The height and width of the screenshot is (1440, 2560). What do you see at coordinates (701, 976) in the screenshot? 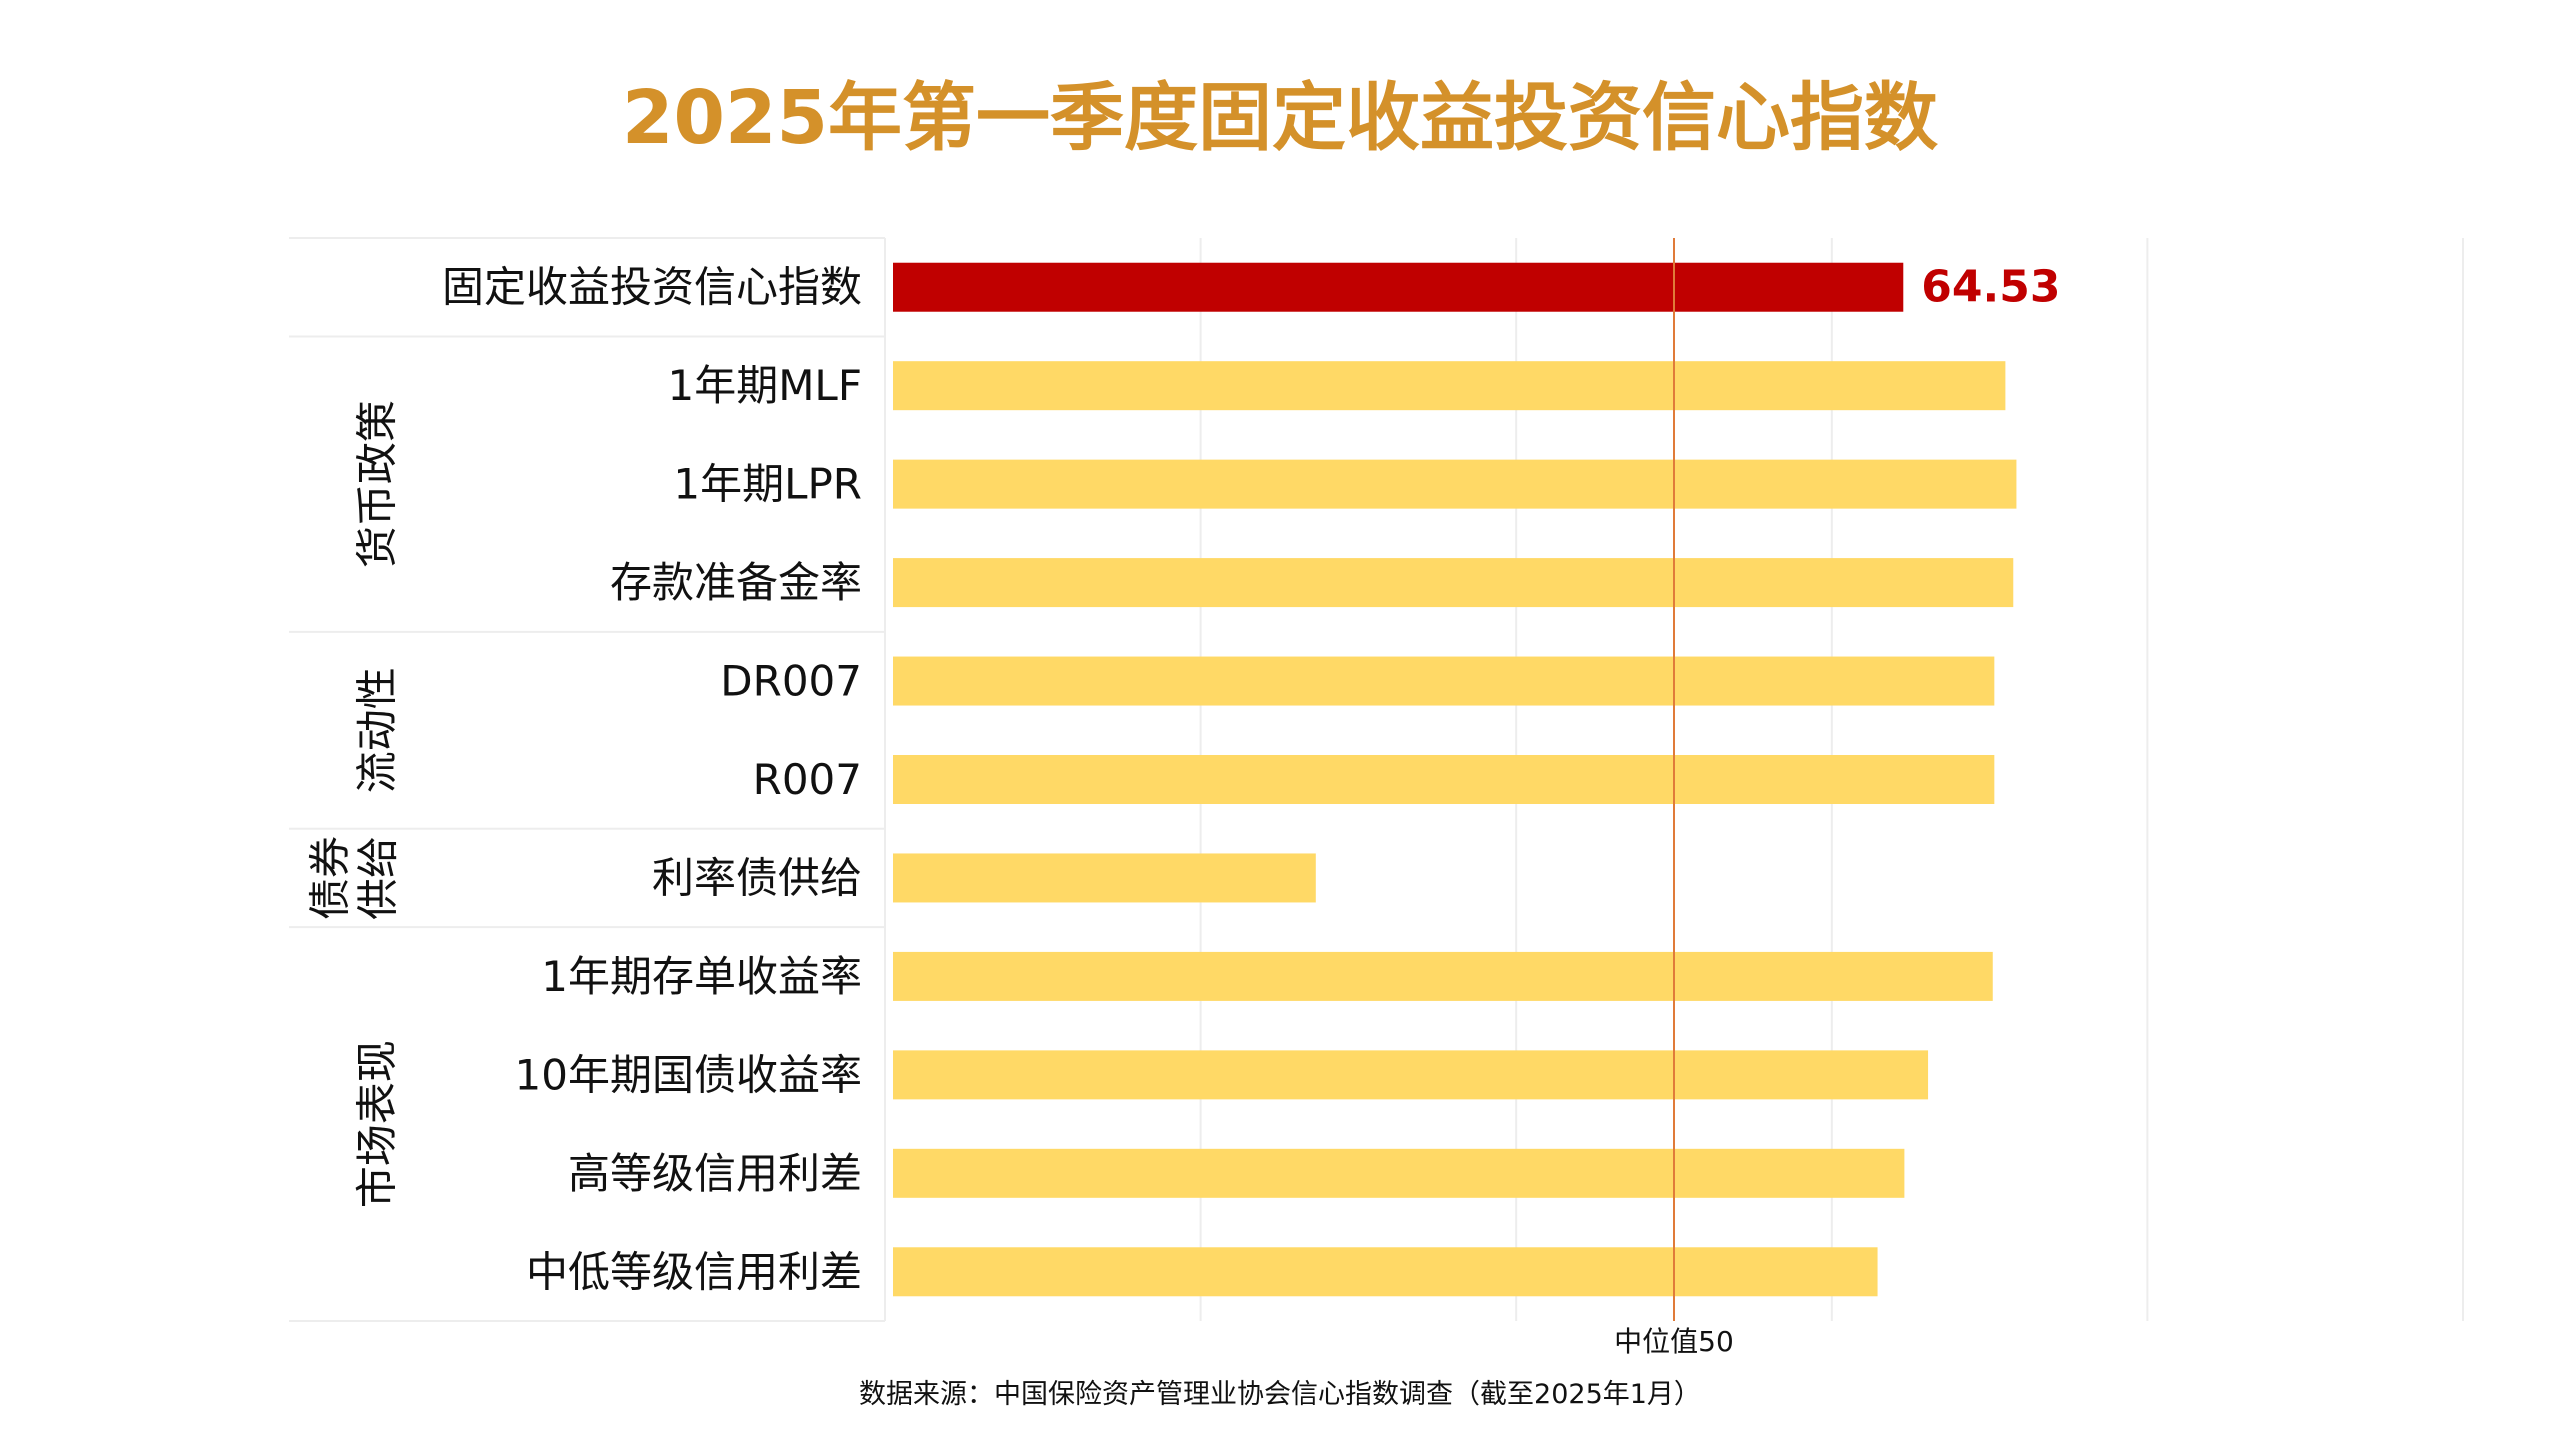
I see `category-label: 1年期存单收益率` at bounding box center [701, 976].